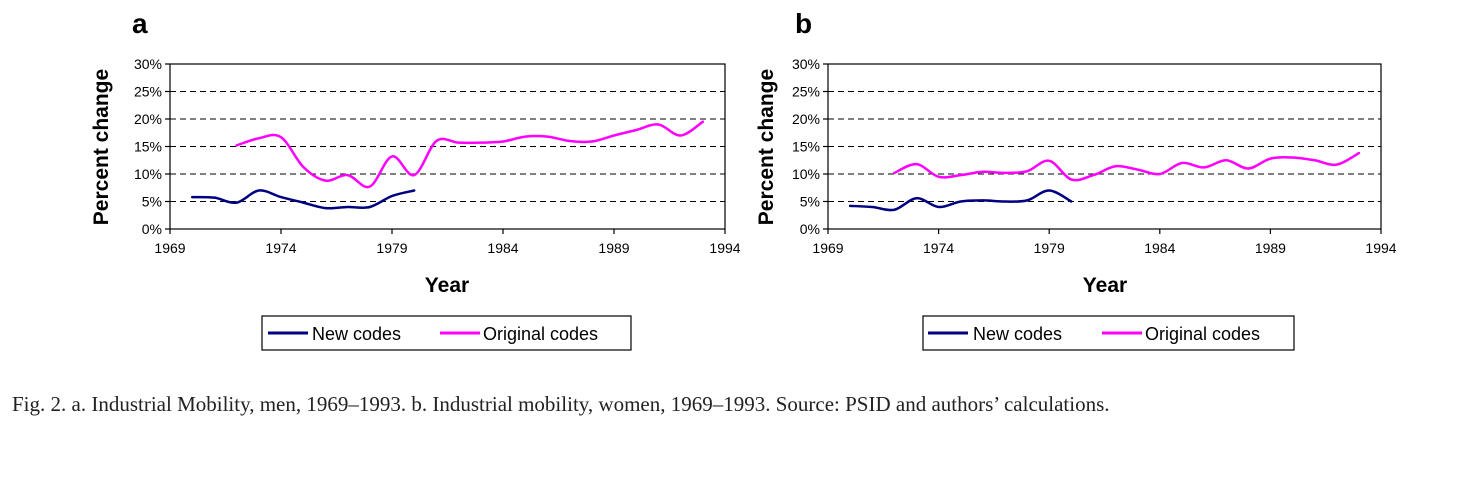 The height and width of the screenshot is (480, 1483). I want to click on legend-label-original-codes-a: Original codes, so click(540, 334).